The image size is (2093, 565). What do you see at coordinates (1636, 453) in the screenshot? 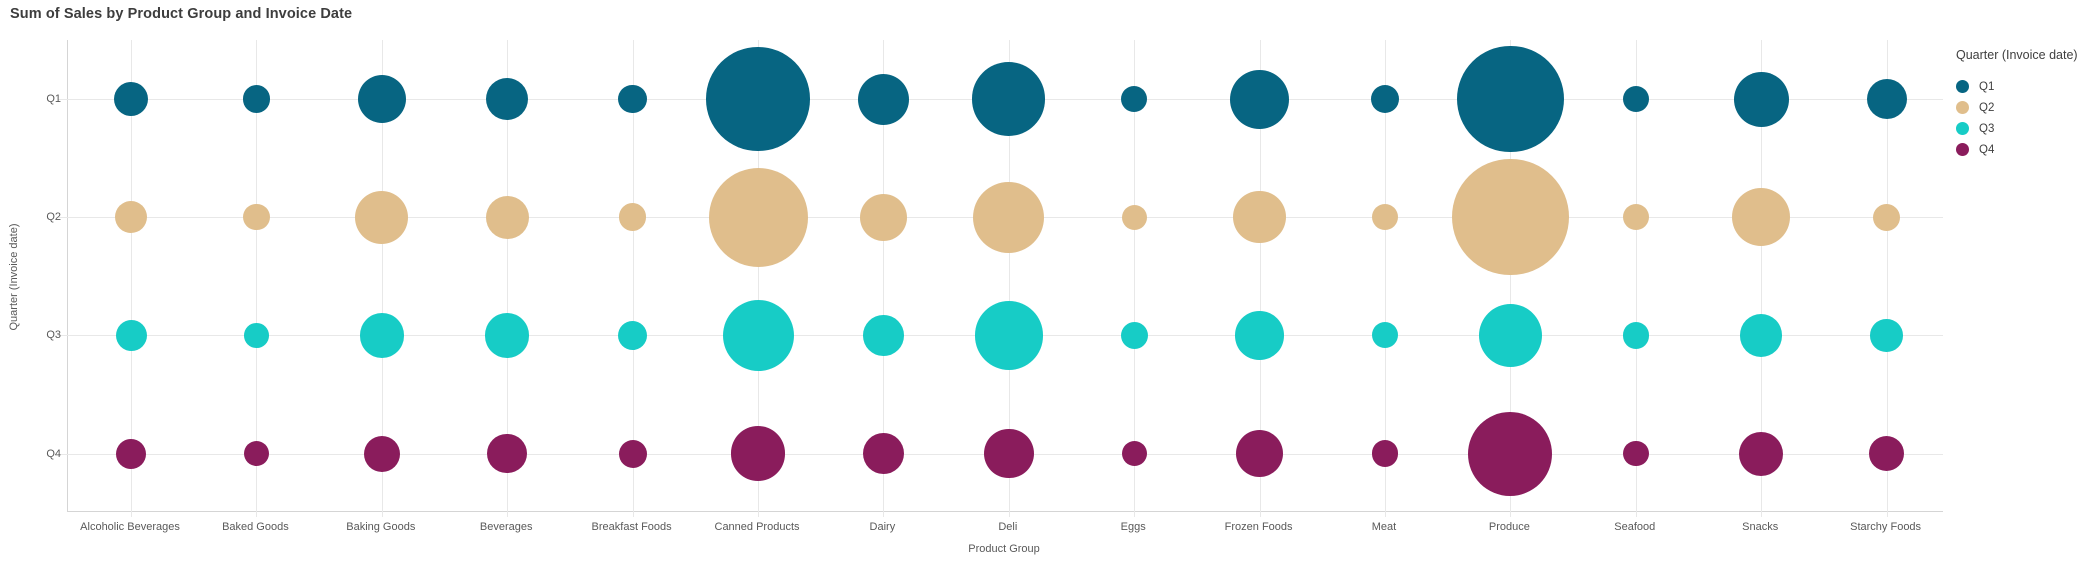
I see `bubble-seafood-q4` at bounding box center [1636, 453].